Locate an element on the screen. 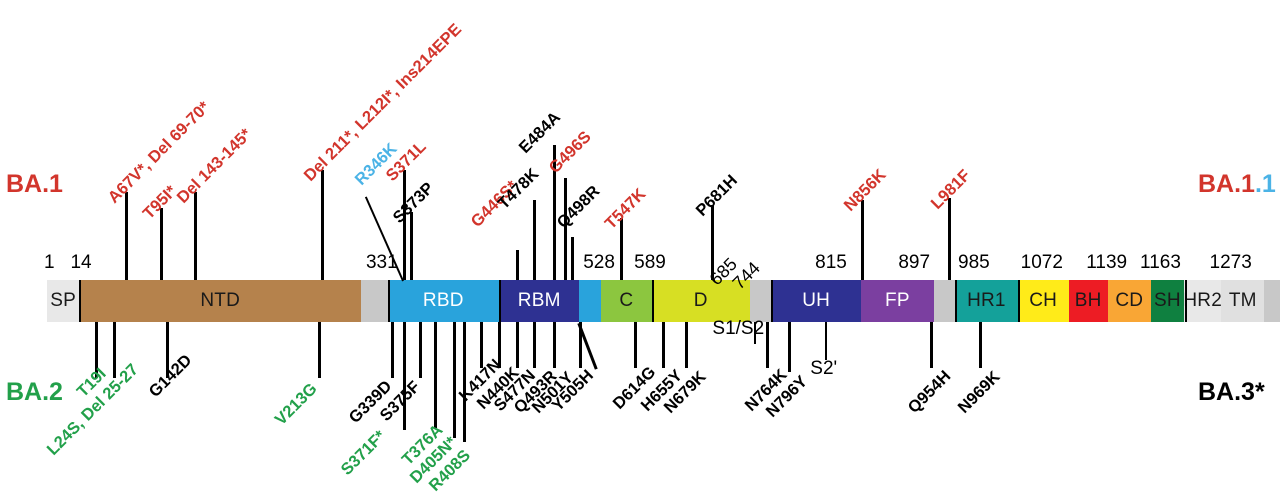 The width and height of the screenshot is (1280, 495). domain-segment-sp: SP is located at coordinates (63, 301).